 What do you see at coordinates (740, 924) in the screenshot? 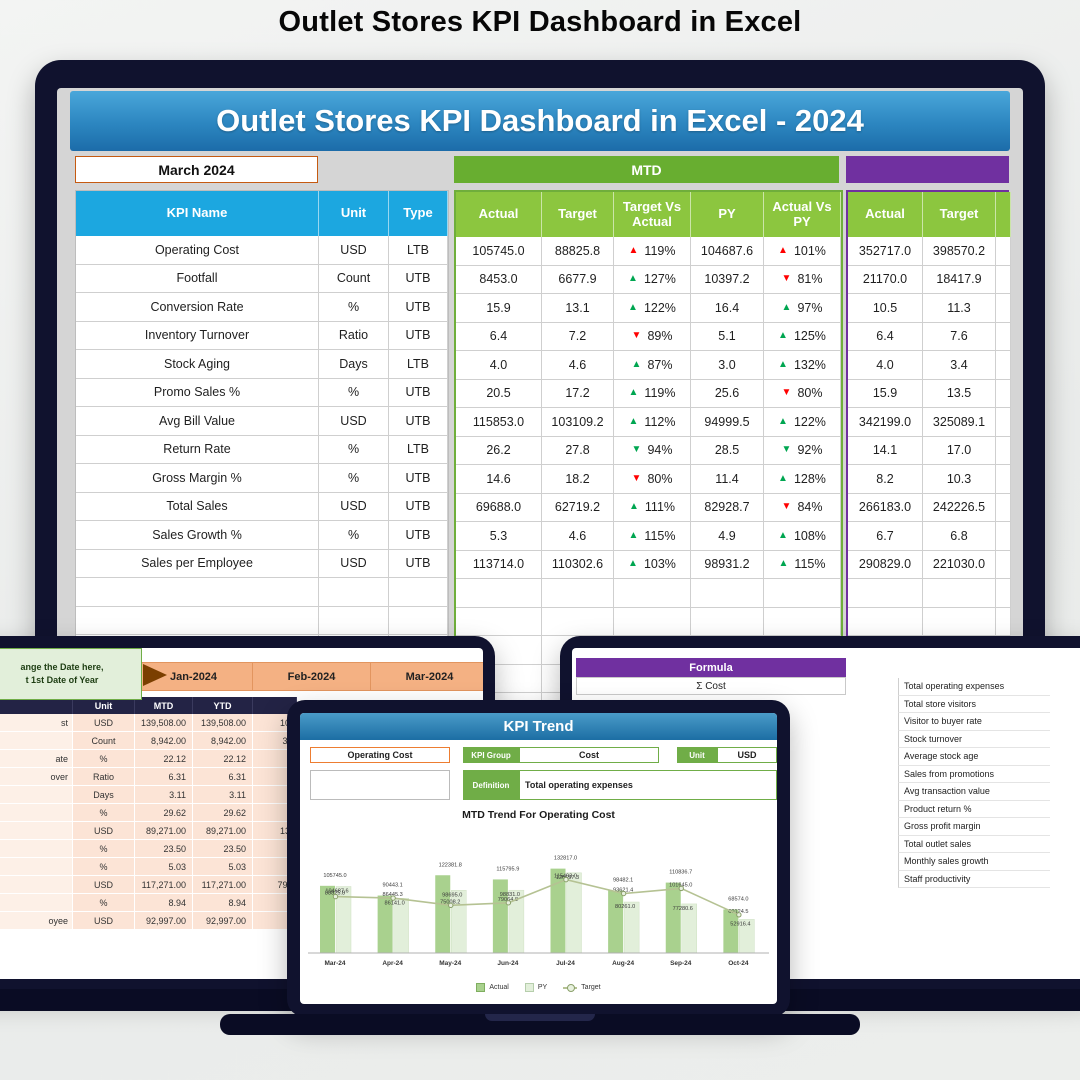
I see `svg-text: 52916.4` at bounding box center [740, 924].